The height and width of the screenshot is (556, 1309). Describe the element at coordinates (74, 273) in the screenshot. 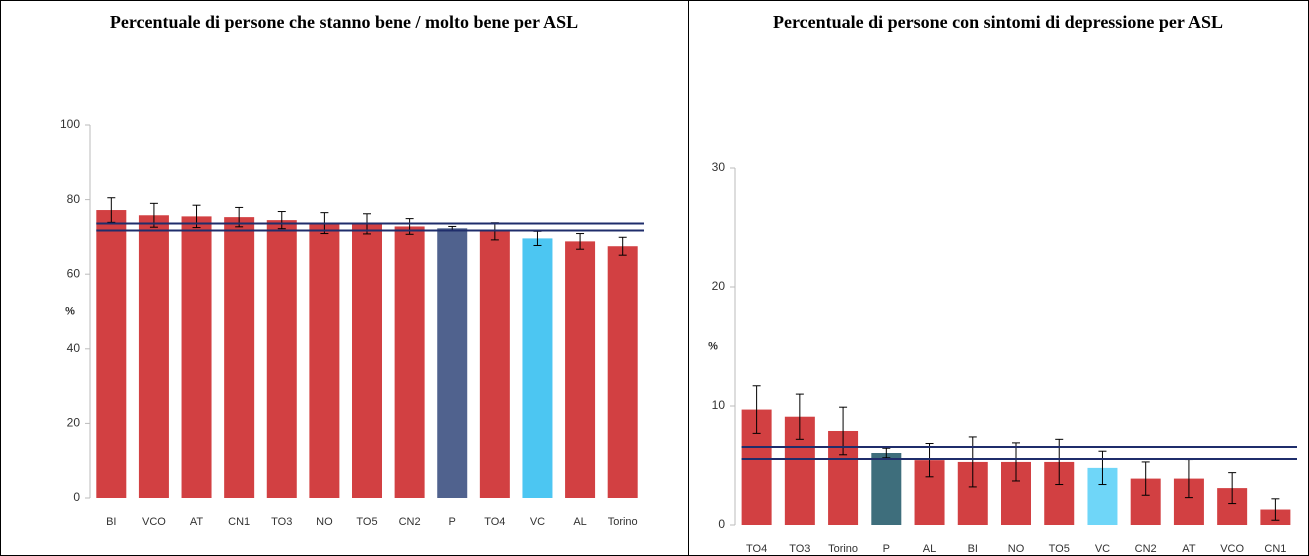

I see `y-tick-label: 60` at that location.